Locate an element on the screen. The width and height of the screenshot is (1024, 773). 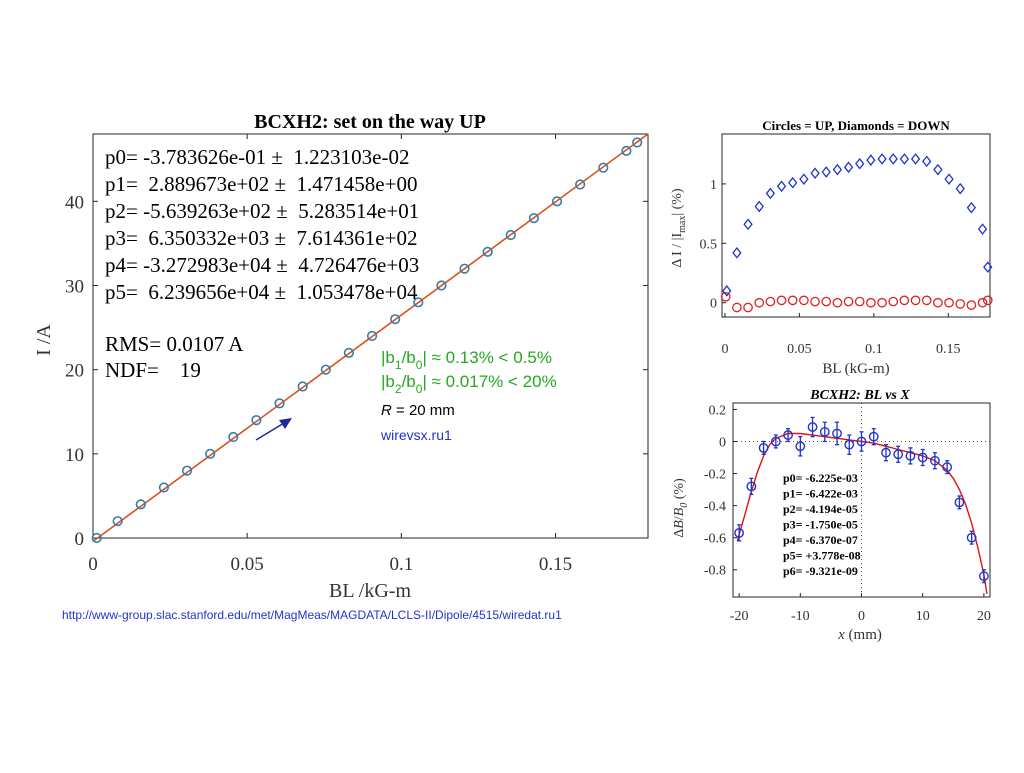
direction-arrow is located at coordinates (273, 429).